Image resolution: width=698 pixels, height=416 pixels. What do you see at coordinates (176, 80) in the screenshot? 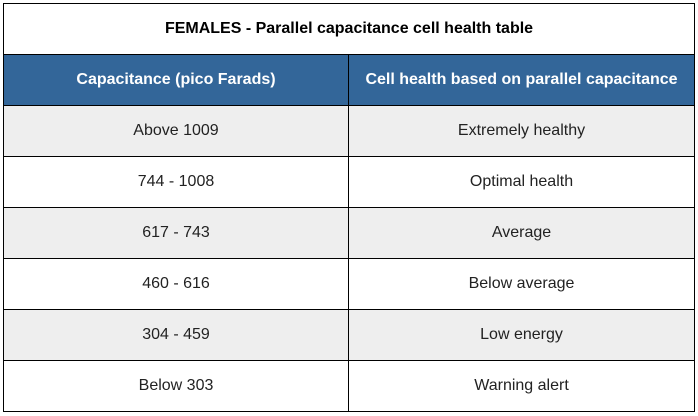
I see `column-header-capacitance: Capacitance (pico Farads)` at bounding box center [176, 80].